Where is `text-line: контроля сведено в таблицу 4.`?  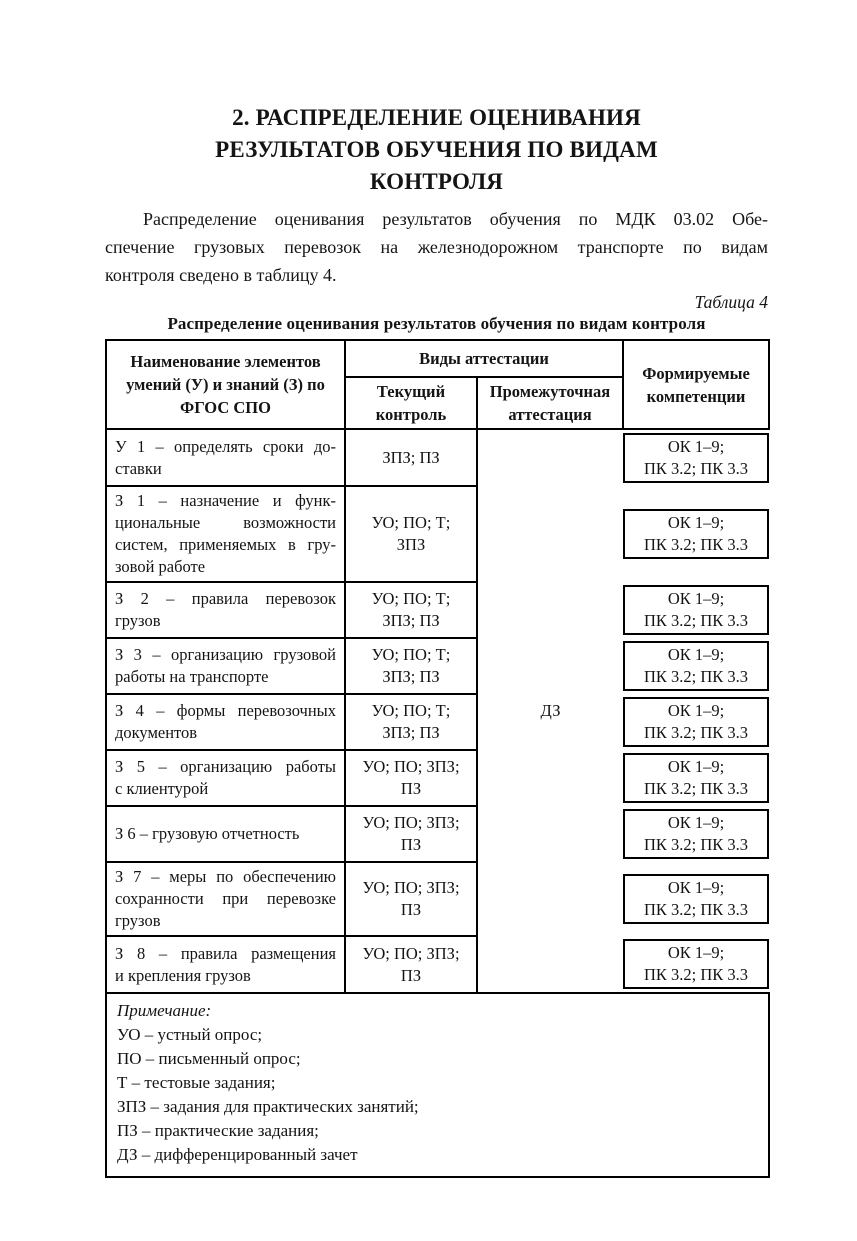 text-line: контроля сведено в таблицу 4. is located at coordinates (221, 275).